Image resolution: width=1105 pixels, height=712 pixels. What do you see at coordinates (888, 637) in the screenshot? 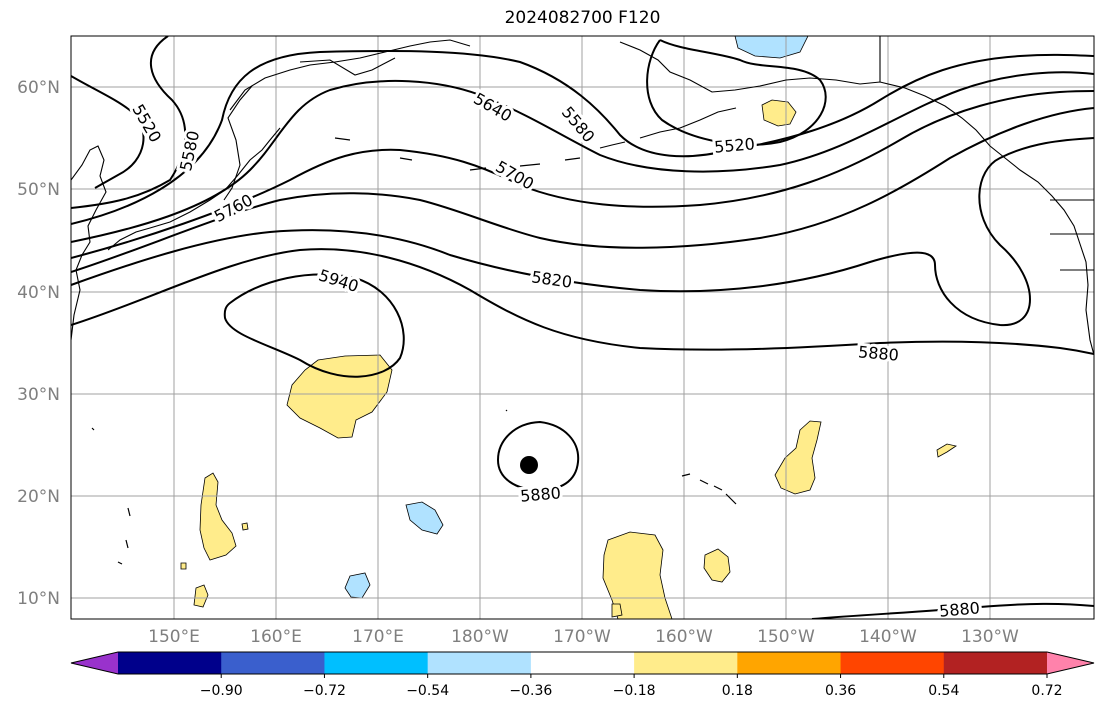
I see `lon-label: 140°W` at bounding box center [888, 637].